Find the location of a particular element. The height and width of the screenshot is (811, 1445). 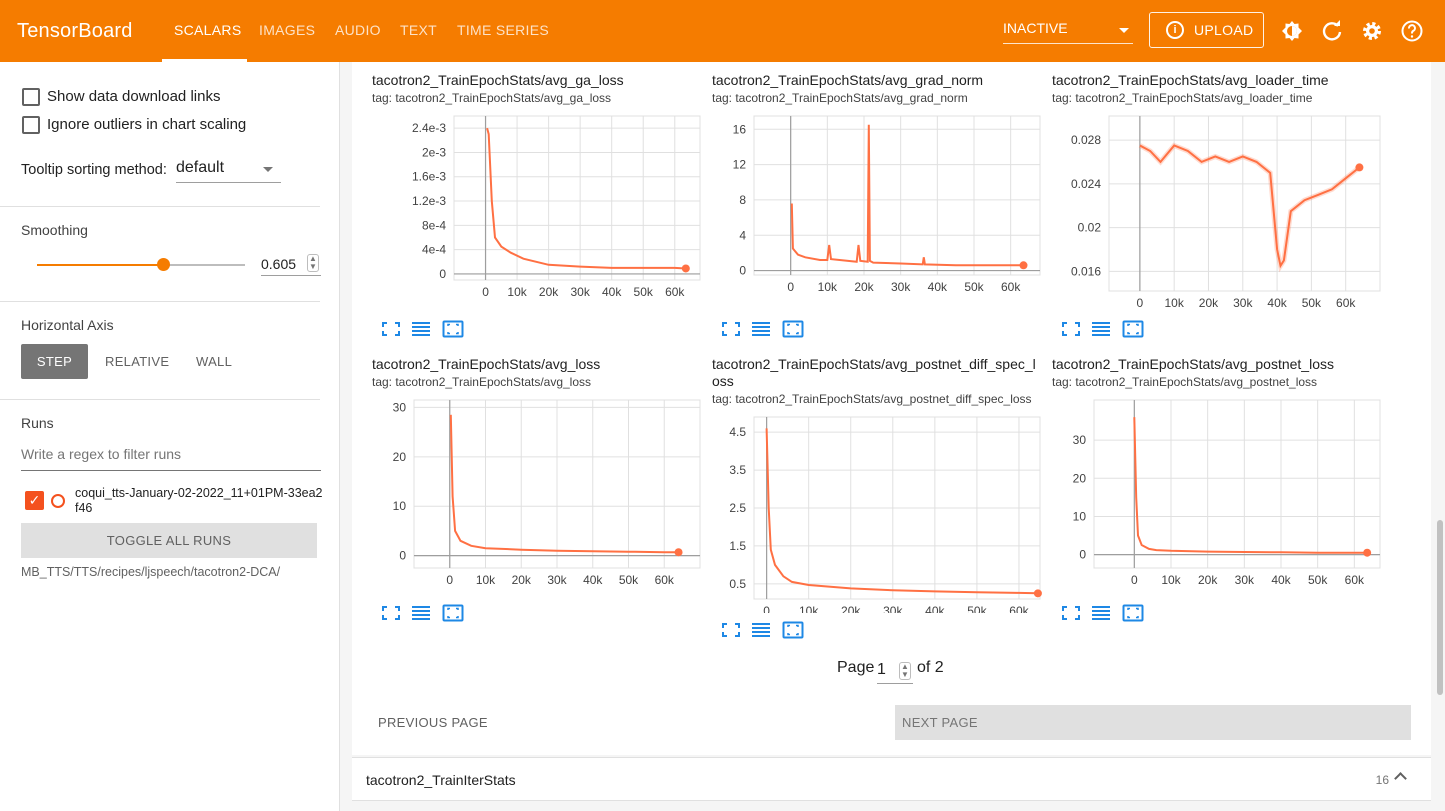

tooltip-sorting-label: Tooltip sorting method: is located at coordinates (94, 170).